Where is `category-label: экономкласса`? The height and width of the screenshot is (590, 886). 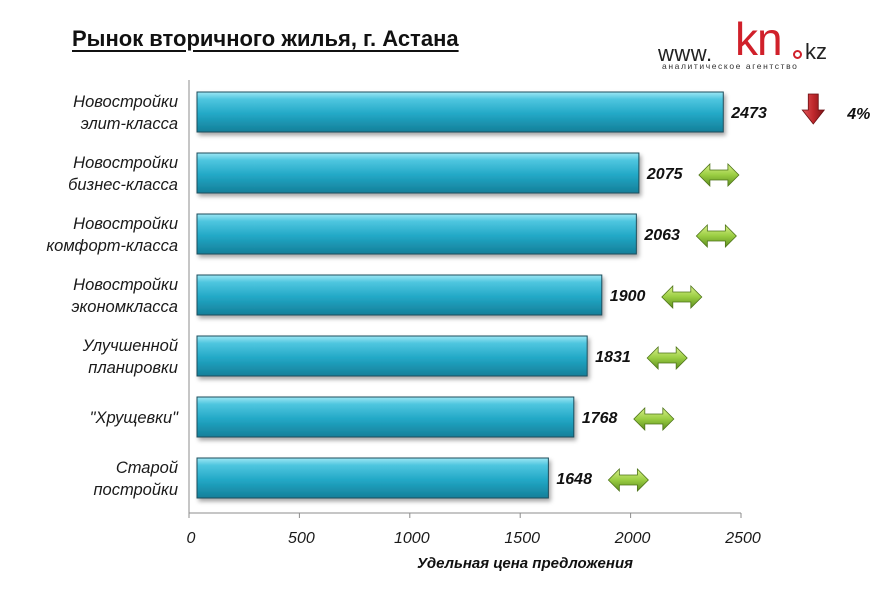
category-label: экономкласса is located at coordinates (124, 307).